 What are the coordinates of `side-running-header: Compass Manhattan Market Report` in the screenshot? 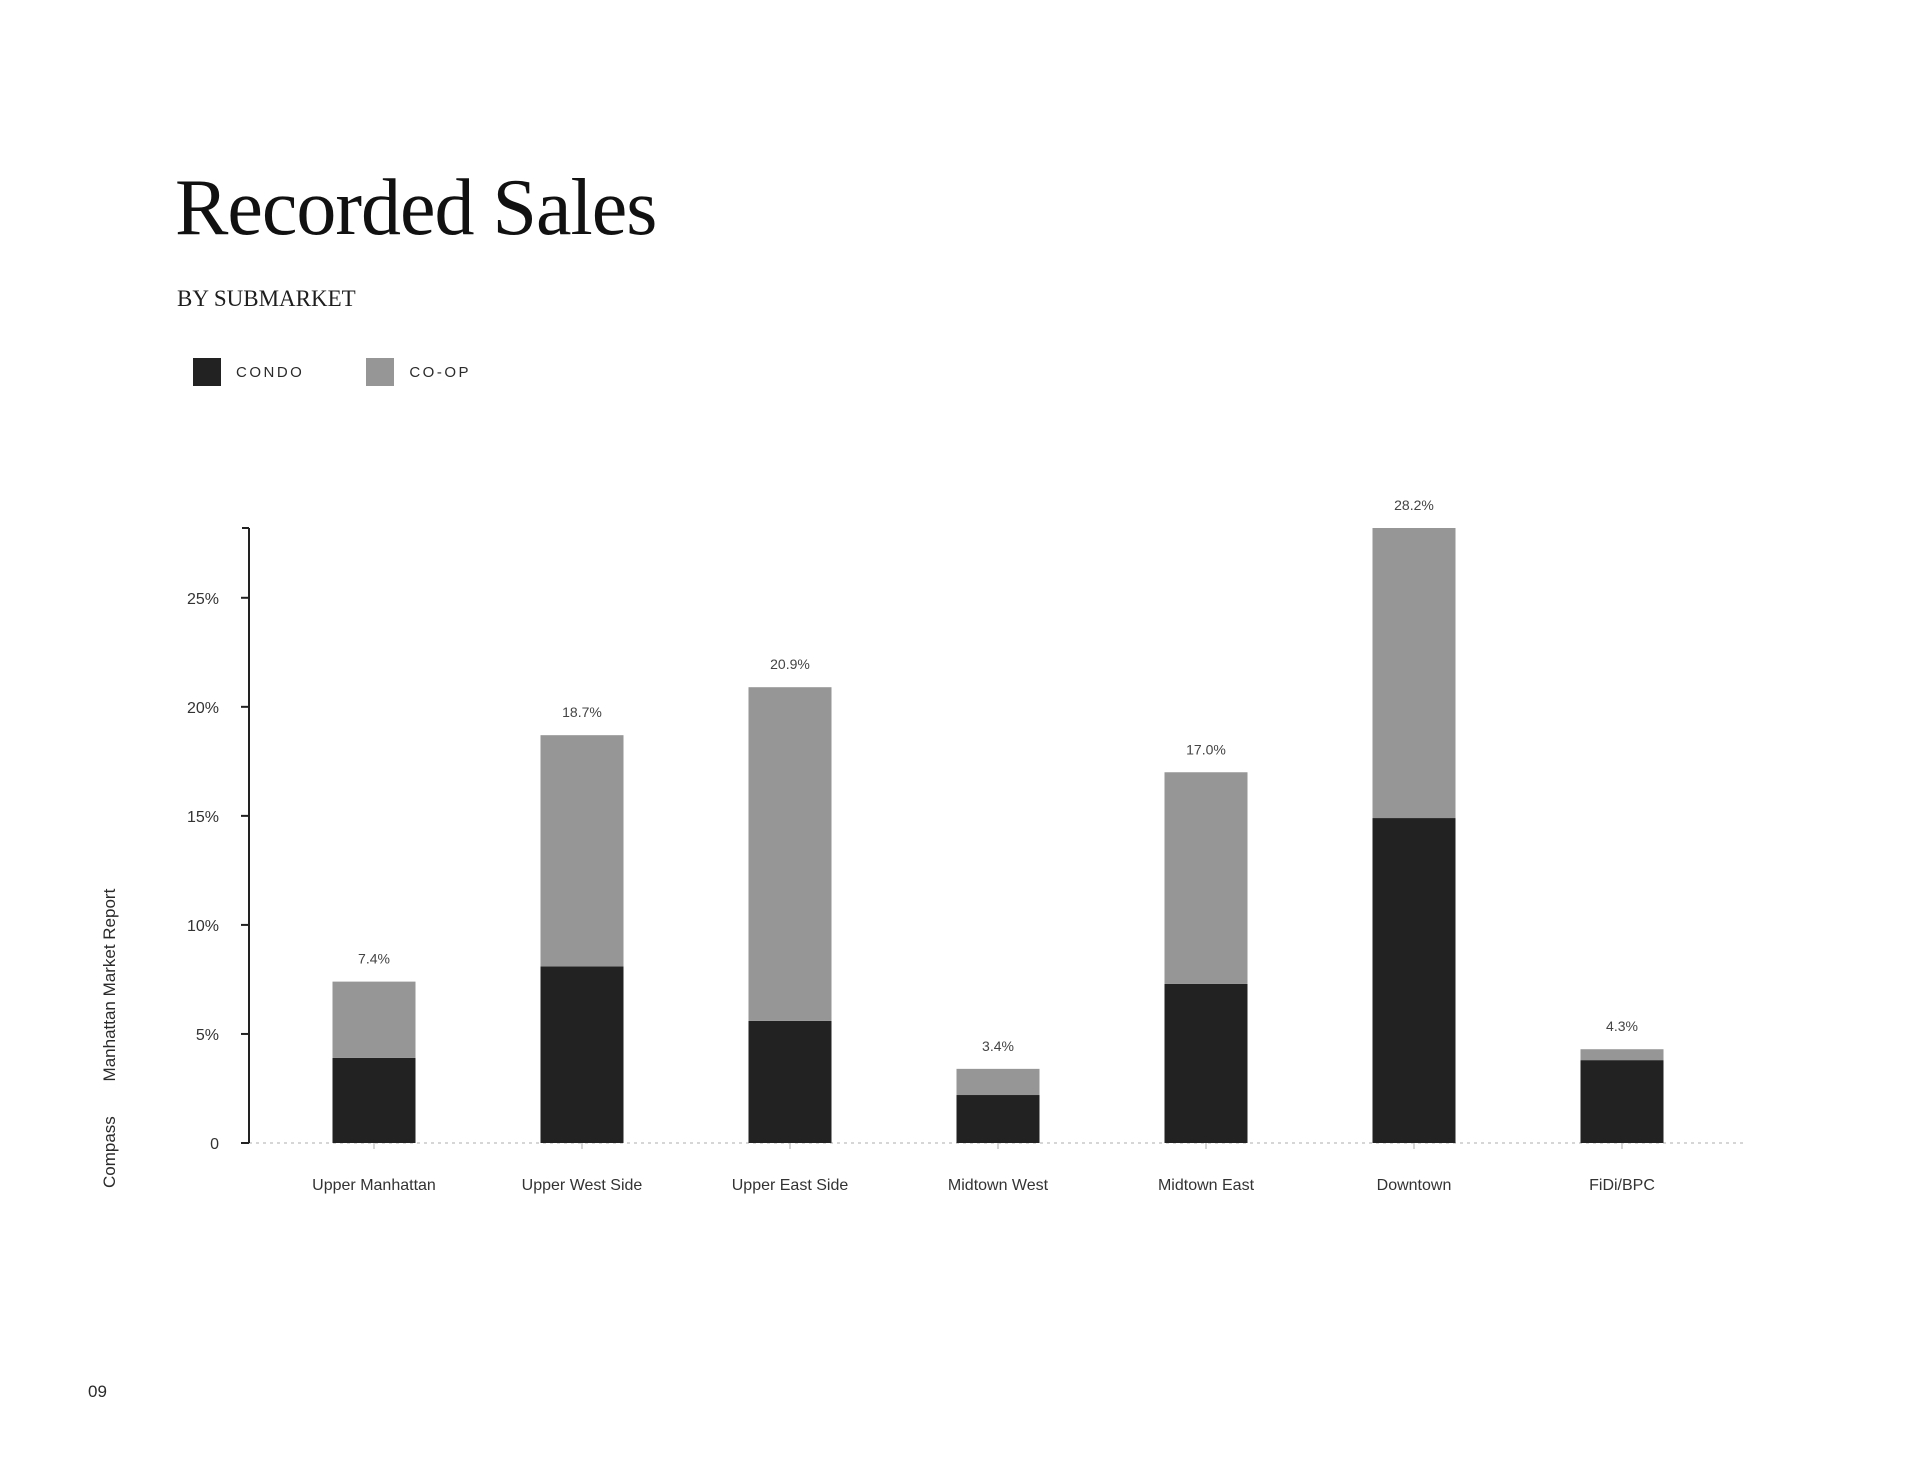 It's located at (110, 1038).